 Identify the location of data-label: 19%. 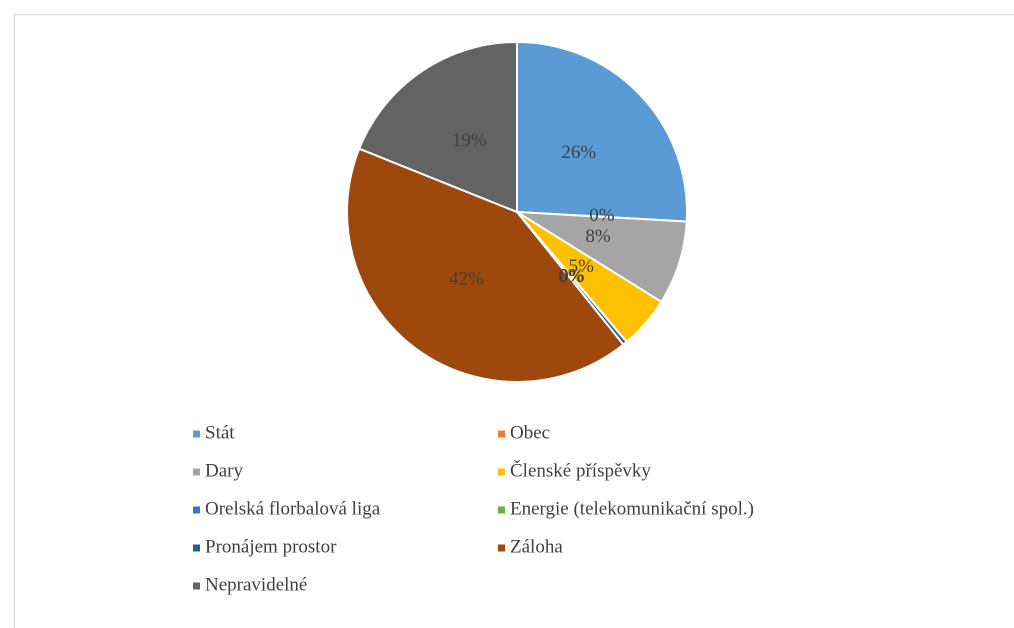
(469, 140).